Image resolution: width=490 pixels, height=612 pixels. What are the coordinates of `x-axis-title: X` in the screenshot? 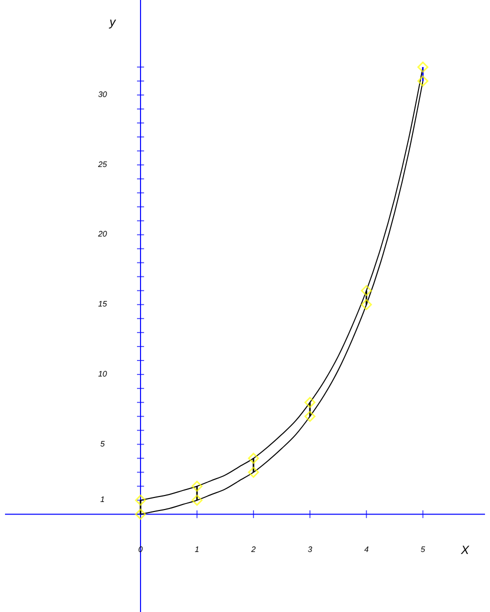 It's located at (465, 550).